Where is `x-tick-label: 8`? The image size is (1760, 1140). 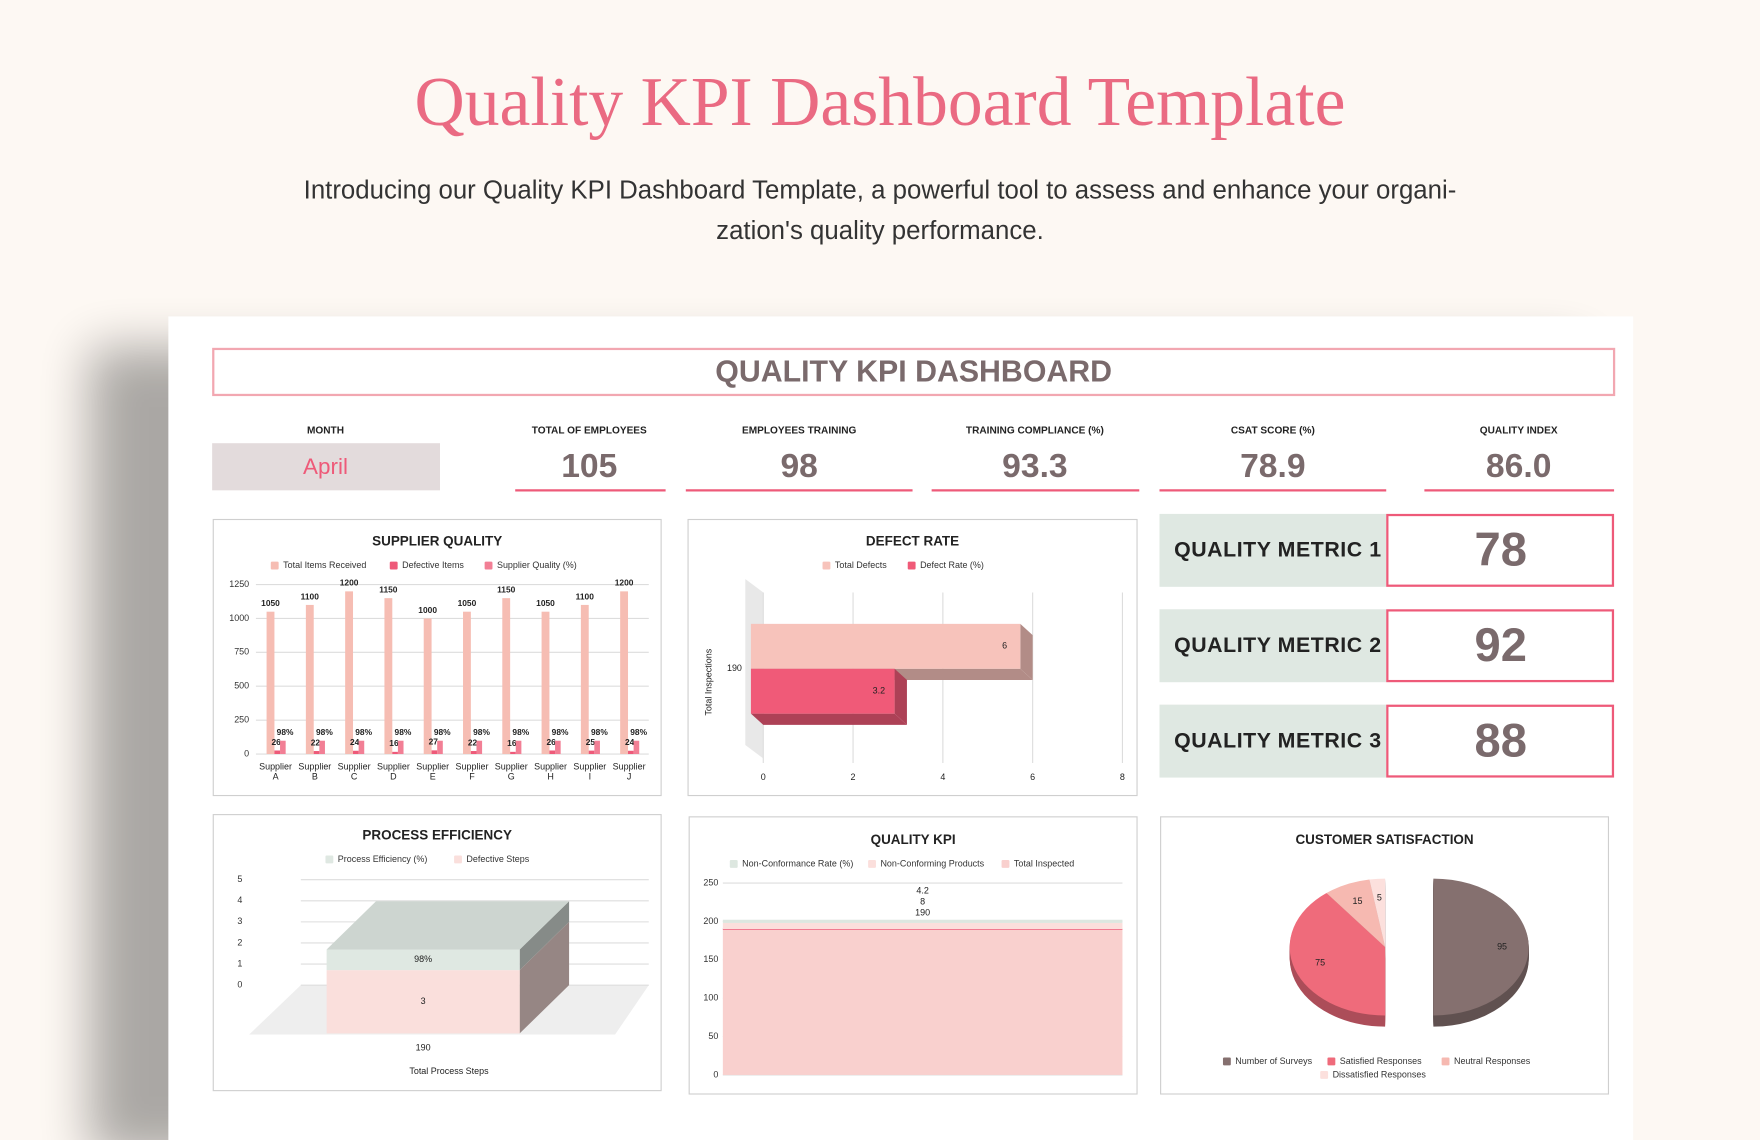
x-tick-label: 8 is located at coordinates (1122, 777).